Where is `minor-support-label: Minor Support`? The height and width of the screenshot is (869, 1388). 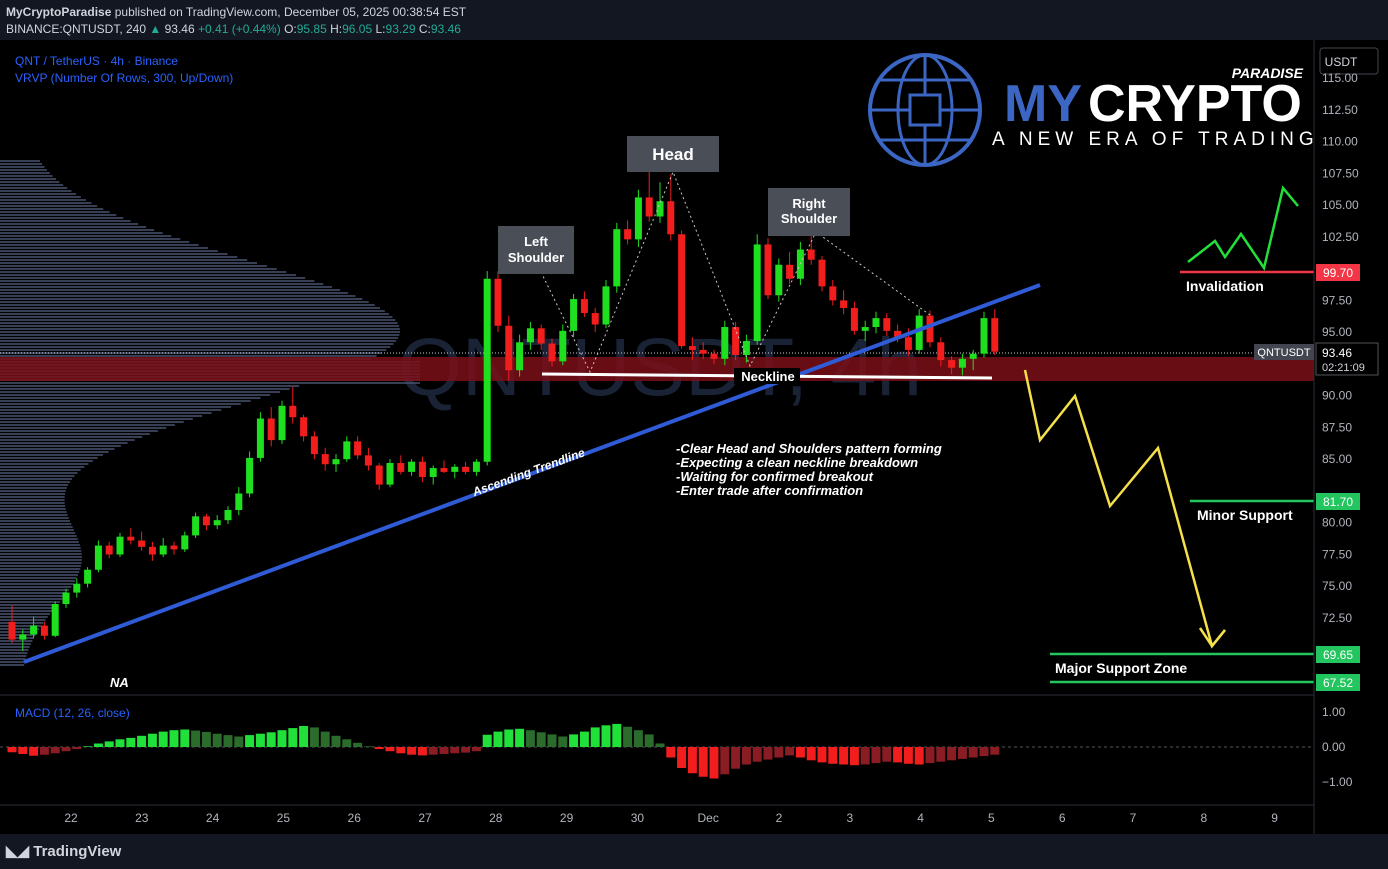
minor-support-label: Minor Support is located at coordinates (1245, 515).